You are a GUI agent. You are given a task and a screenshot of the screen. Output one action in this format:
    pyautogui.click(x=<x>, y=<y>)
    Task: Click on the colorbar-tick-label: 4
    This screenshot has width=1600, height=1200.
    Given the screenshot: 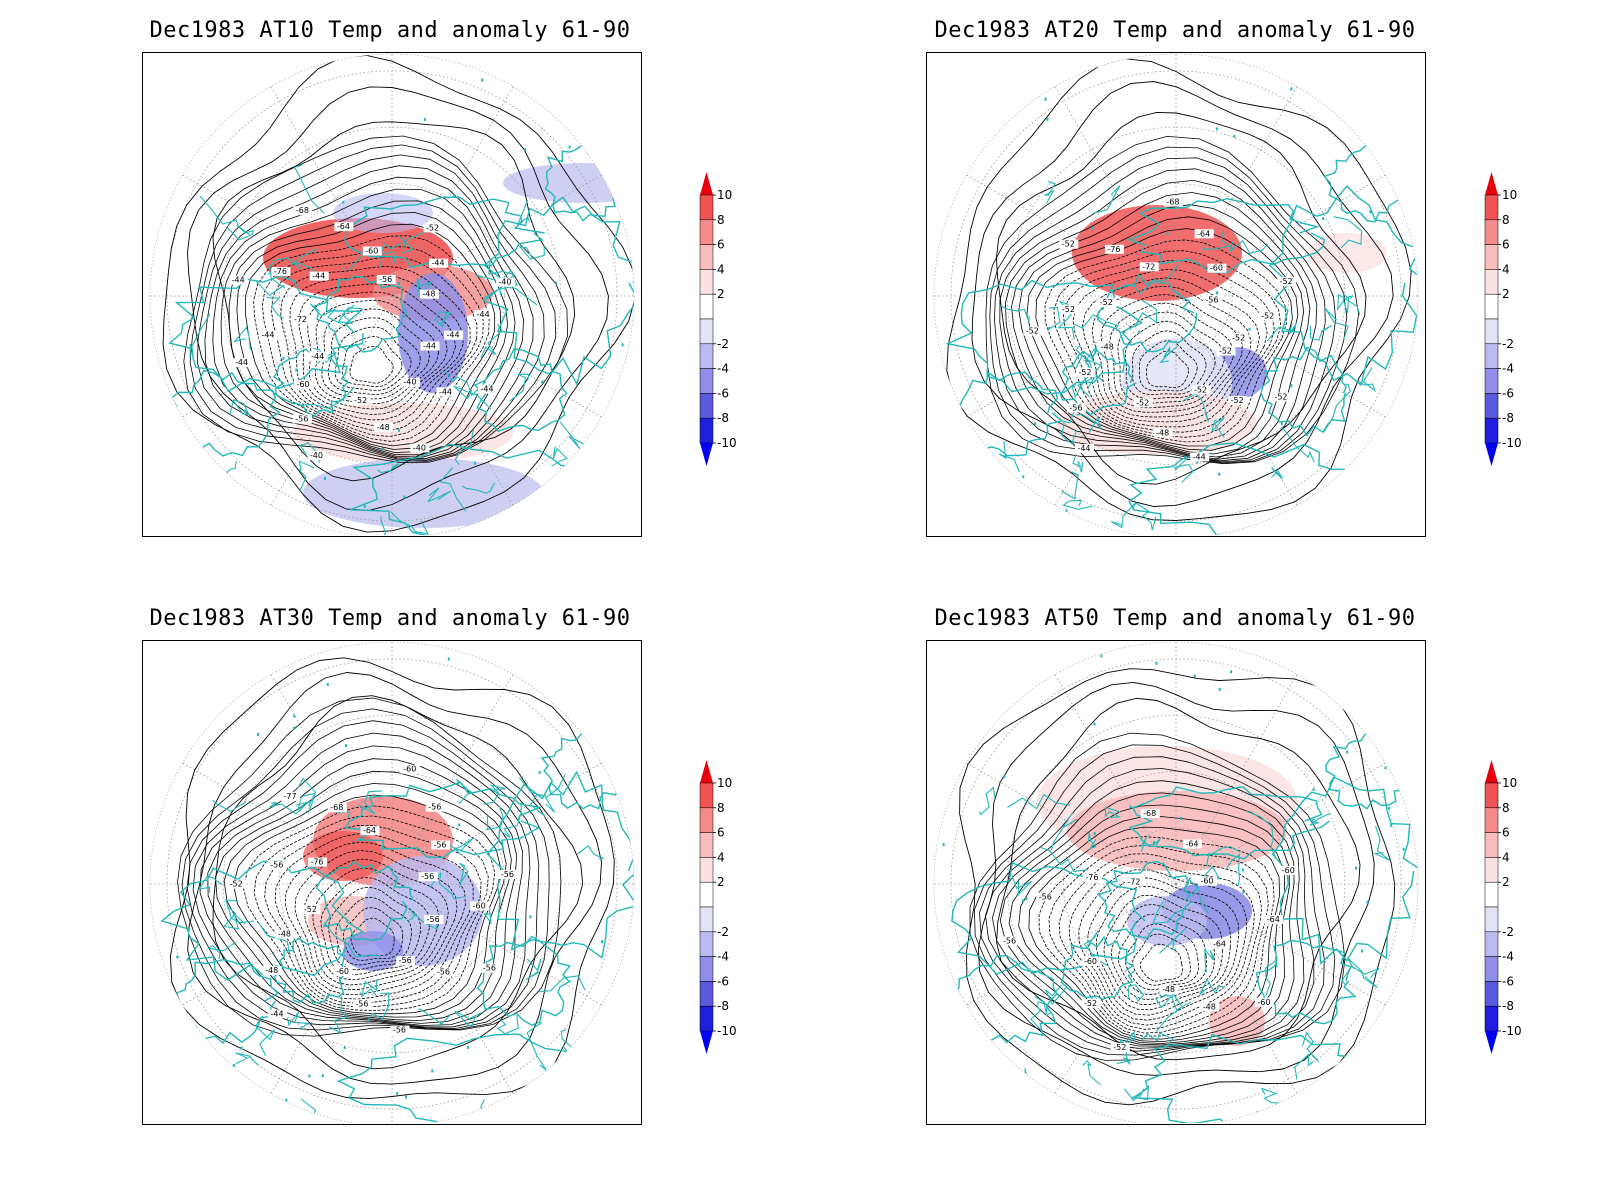 What is the action you would take?
    pyautogui.click(x=1506, y=857)
    